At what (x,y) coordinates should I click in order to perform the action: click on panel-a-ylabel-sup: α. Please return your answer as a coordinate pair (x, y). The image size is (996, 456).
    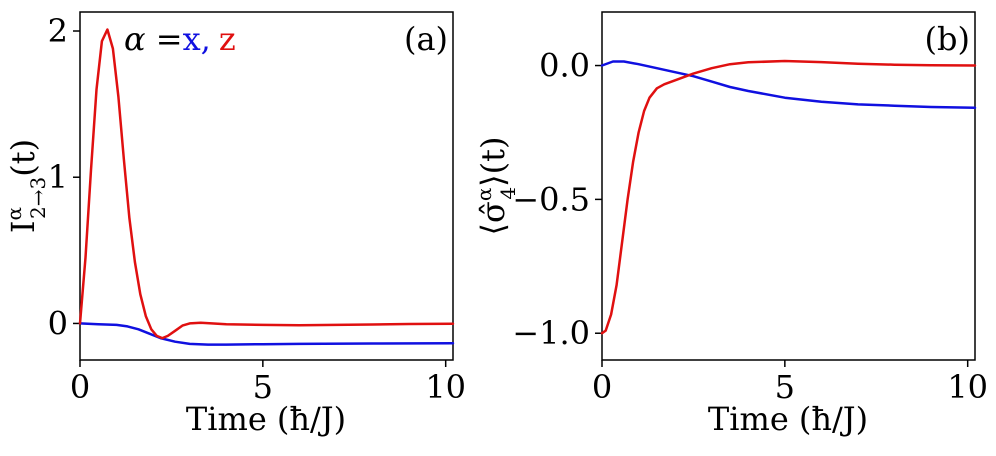
    Looking at the image, I should click on (14, 214).